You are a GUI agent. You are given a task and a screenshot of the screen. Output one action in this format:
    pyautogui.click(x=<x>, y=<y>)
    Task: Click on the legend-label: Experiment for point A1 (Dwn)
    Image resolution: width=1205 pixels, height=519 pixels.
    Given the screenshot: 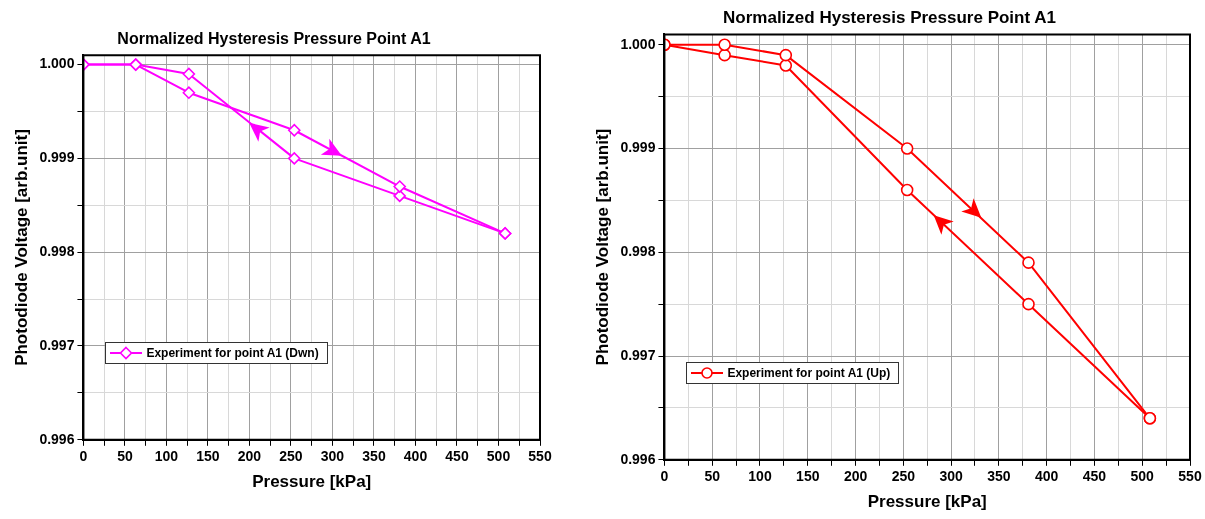 What is the action you would take?
    pyautogui.click(x=232, y=352)
    